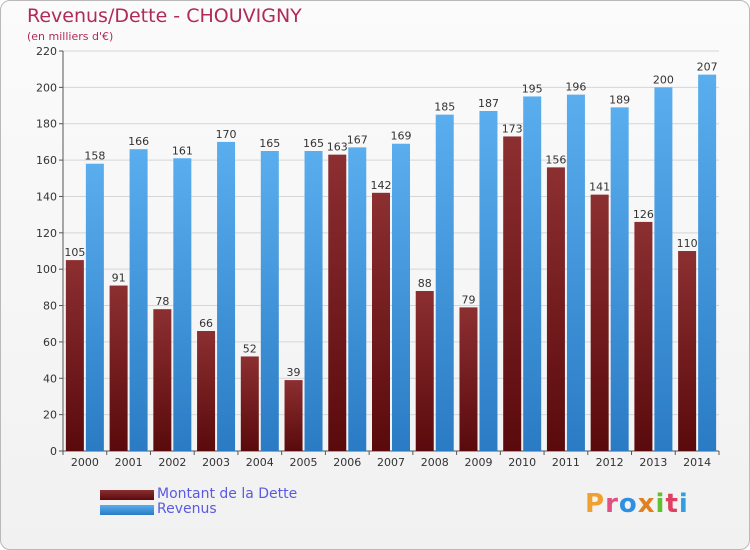 The image size is (750, 550). Describe the element at coordinates (172, 462) in the screenshot. I see `x-tick-label: 2002` at that location.